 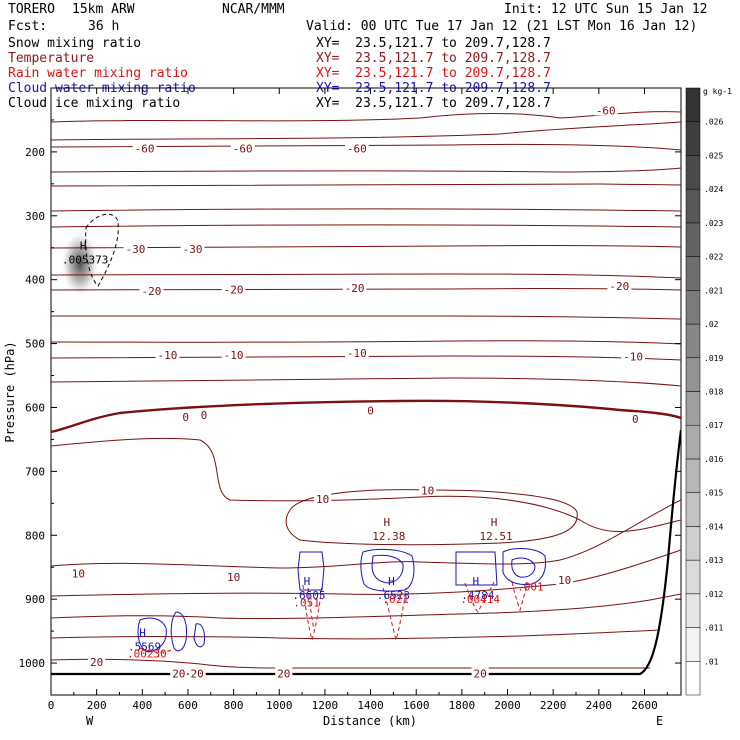 What do you see at coordinates (507, 705) in the screenshot?
I see `x-tick-label: 2000` at bounding box center [507, 705].